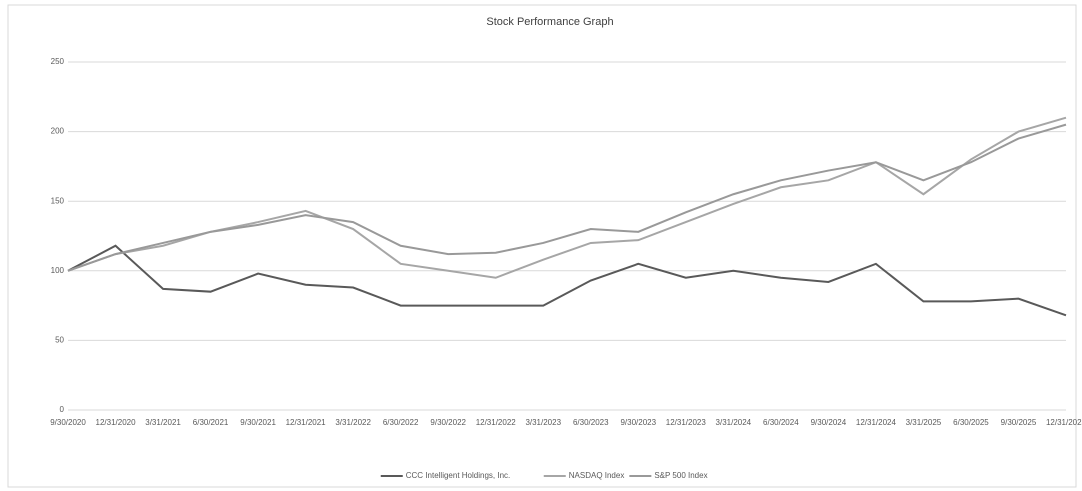  I want to click on y-tick-label: 150, so click(58, 200).